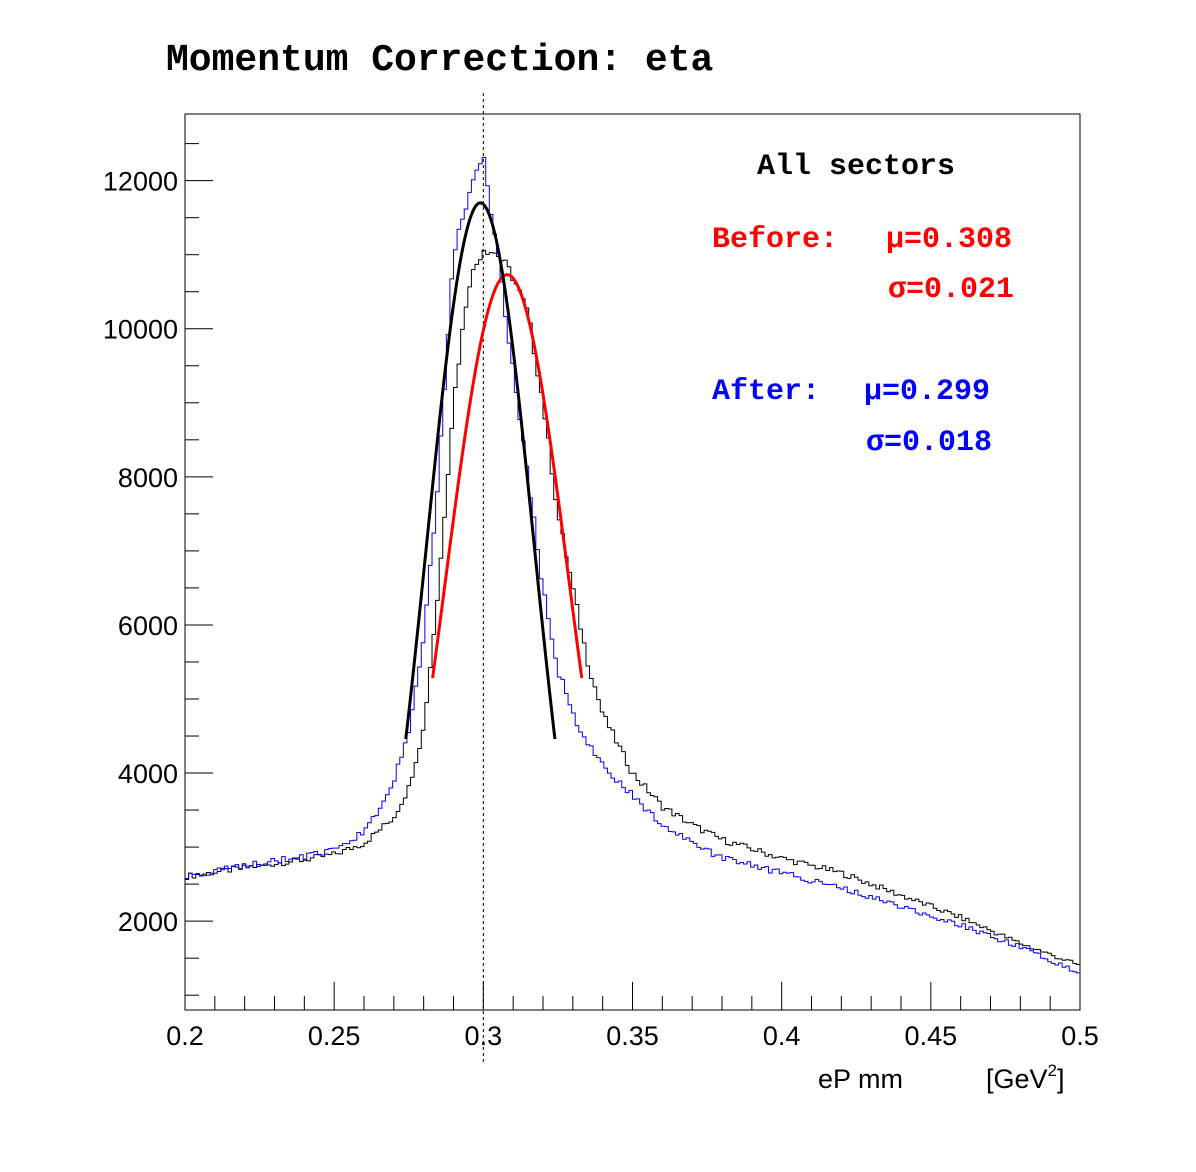 This screenshot has height=1172, width=1196. Describe the element at coordinates (140, 330) in the screenshot. I see `y-tick-label: 10000` at that location.